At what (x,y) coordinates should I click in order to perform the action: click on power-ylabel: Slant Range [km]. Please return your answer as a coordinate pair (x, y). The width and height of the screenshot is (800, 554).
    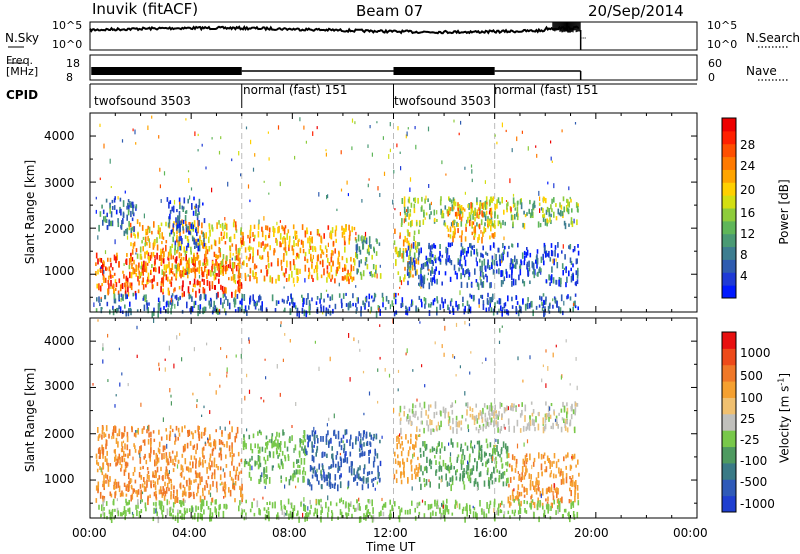
    Looking at the image, I should click on (30, 212).